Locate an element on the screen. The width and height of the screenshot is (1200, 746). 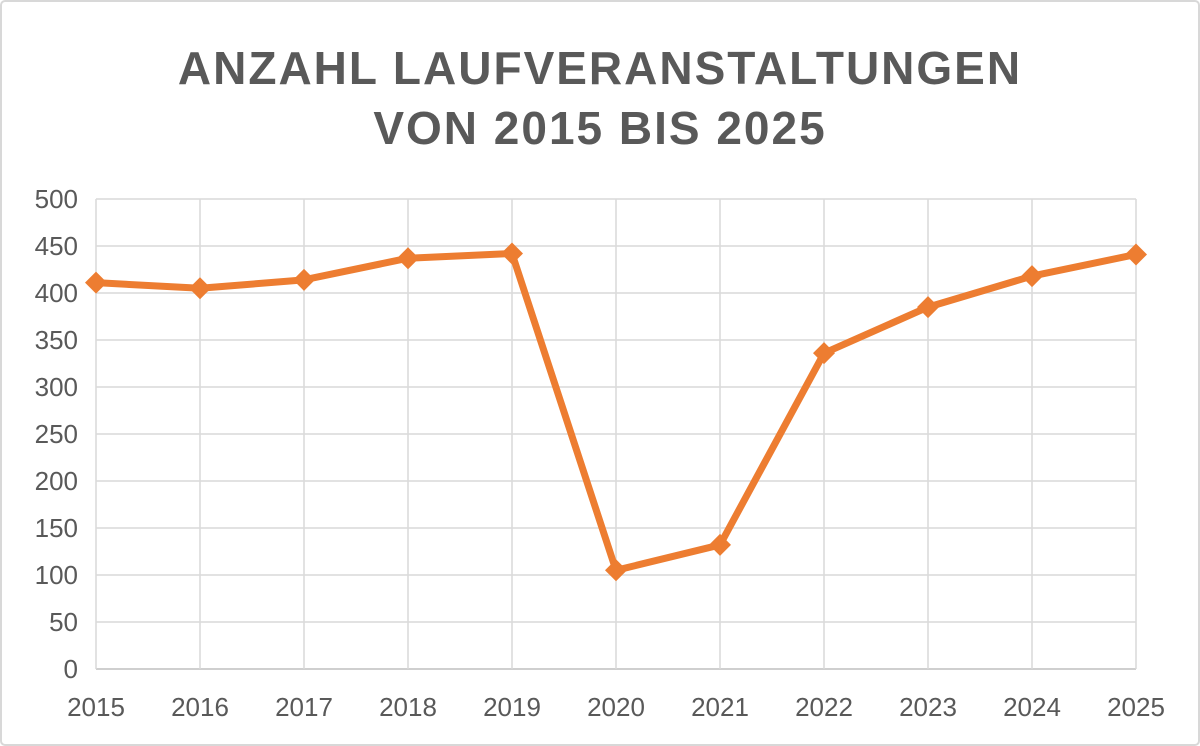
x-tick-label: 2015 is located at coordinates (96, 707).